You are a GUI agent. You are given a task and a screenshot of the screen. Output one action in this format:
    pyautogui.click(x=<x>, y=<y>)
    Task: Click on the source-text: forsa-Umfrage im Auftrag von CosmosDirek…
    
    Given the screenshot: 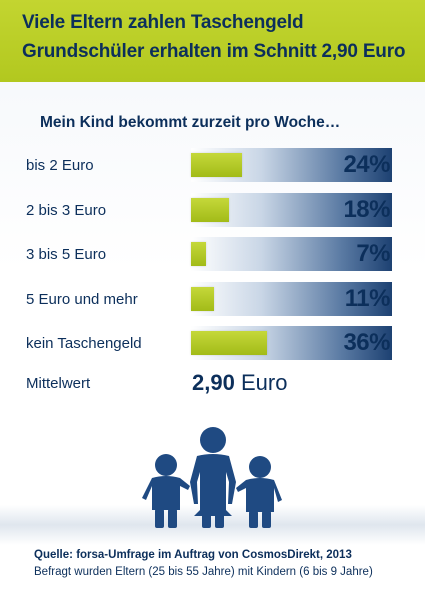 What is the action you would take?
    pyautogui.click(x=214, y=555)
    